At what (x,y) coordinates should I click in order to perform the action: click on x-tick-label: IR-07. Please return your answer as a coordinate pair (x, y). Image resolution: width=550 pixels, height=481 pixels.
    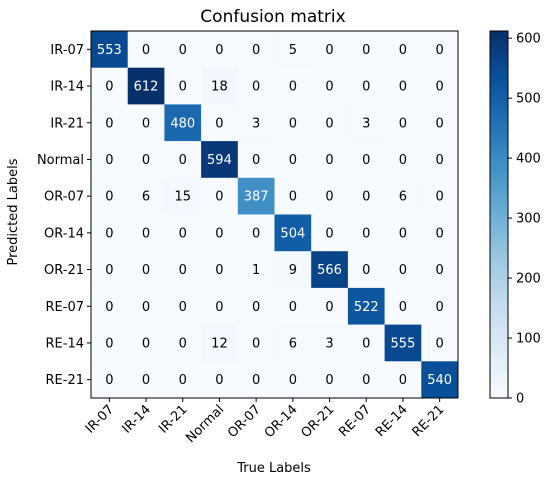
    Looking at the image, I should click on (100, 419).